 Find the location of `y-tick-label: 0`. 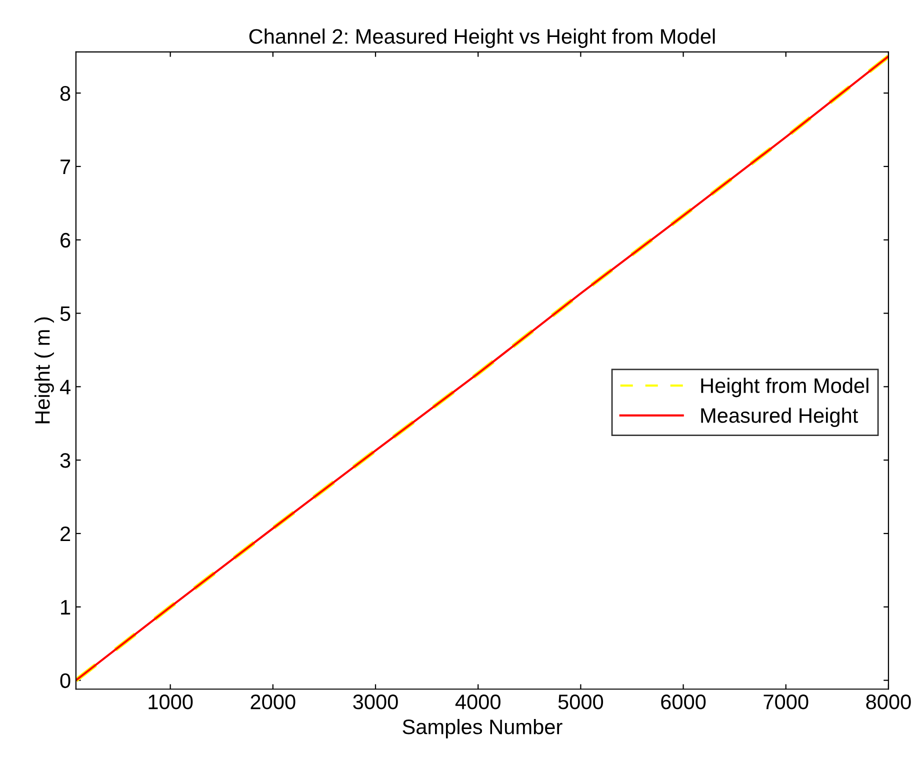

y-tick-label: 0 is located at coordinates (65, 680).